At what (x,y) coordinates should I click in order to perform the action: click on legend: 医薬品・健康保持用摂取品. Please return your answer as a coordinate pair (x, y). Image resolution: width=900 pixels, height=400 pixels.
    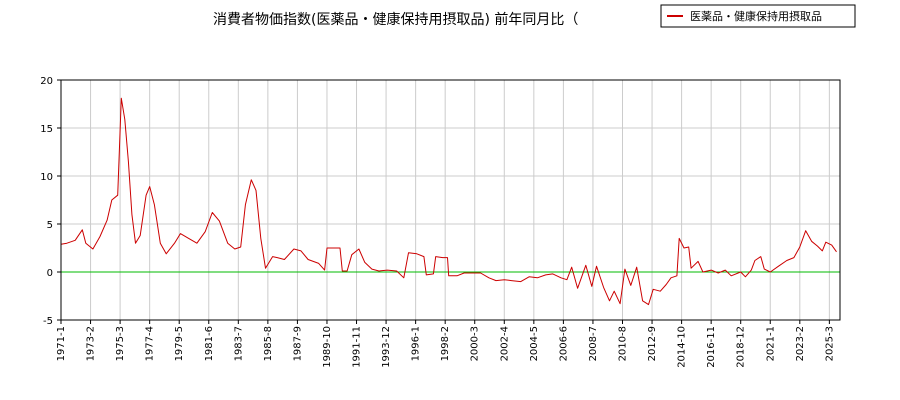
    Looking at the image, I should click on (758, 16).